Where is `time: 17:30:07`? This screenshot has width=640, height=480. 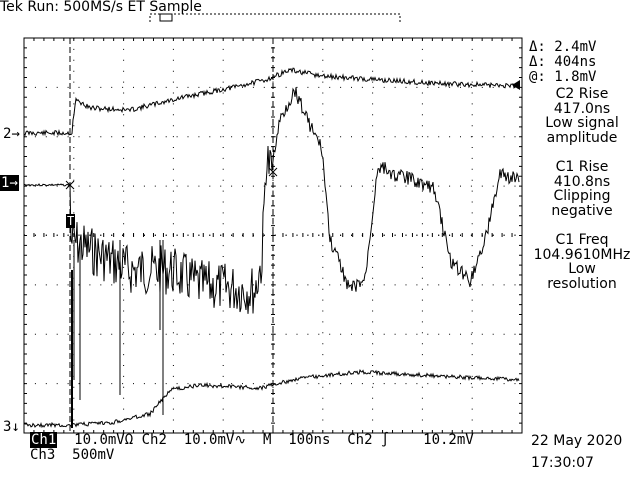
time: 17:30:07 is located at coordinates (562, 463).